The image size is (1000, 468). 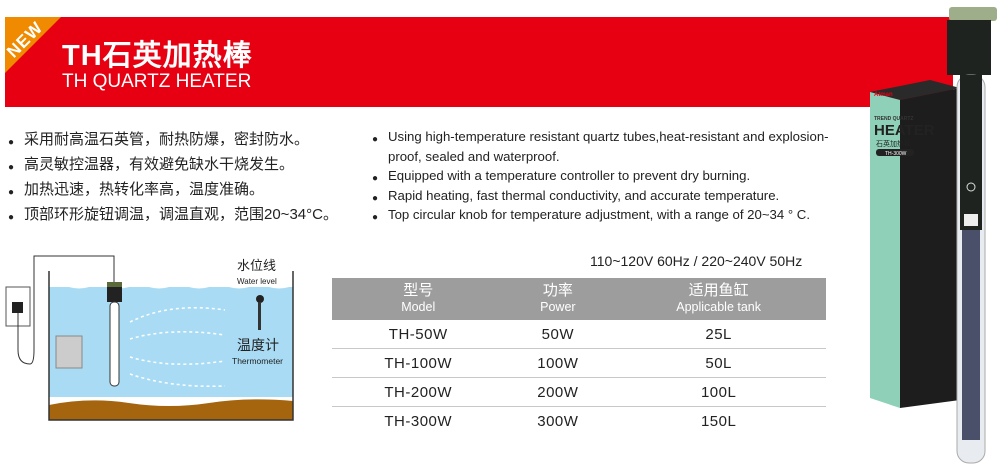 I want to click on water-level-zh: 水位线, so click(x=256, y=265).